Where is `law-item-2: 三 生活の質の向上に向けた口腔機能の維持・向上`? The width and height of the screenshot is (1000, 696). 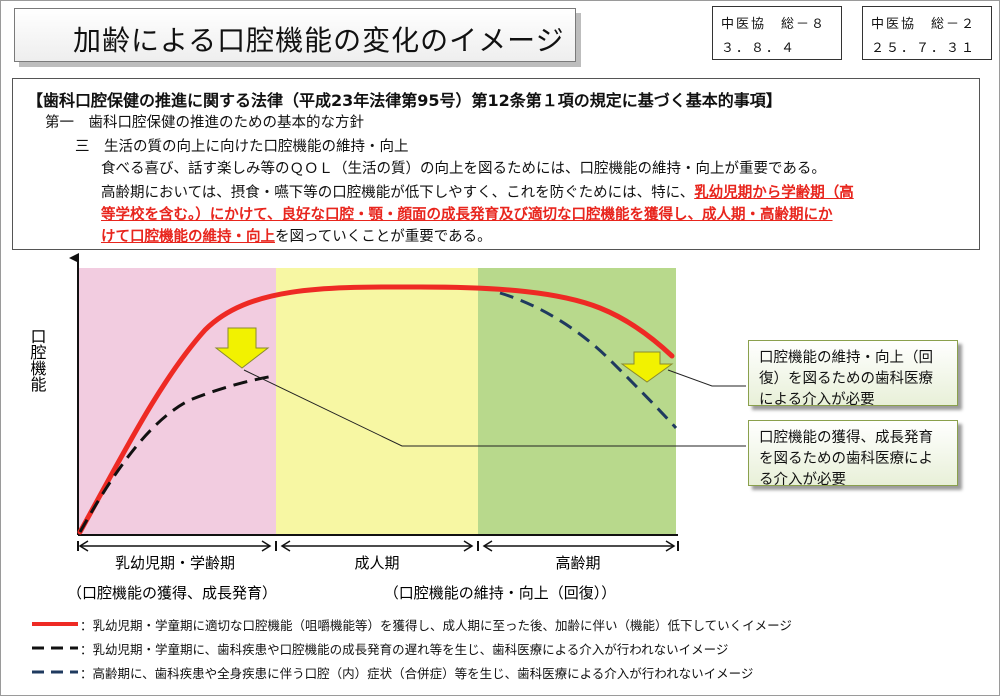
law-item-2: 三 生活の質の向上に向けた口腔機能の維持・向上 is located at coordinates (242, 147).